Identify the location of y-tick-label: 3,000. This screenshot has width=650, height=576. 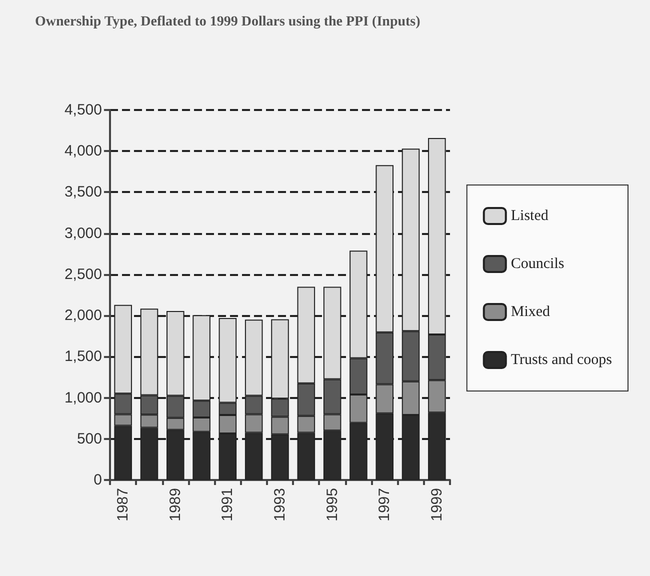
(83, 233).